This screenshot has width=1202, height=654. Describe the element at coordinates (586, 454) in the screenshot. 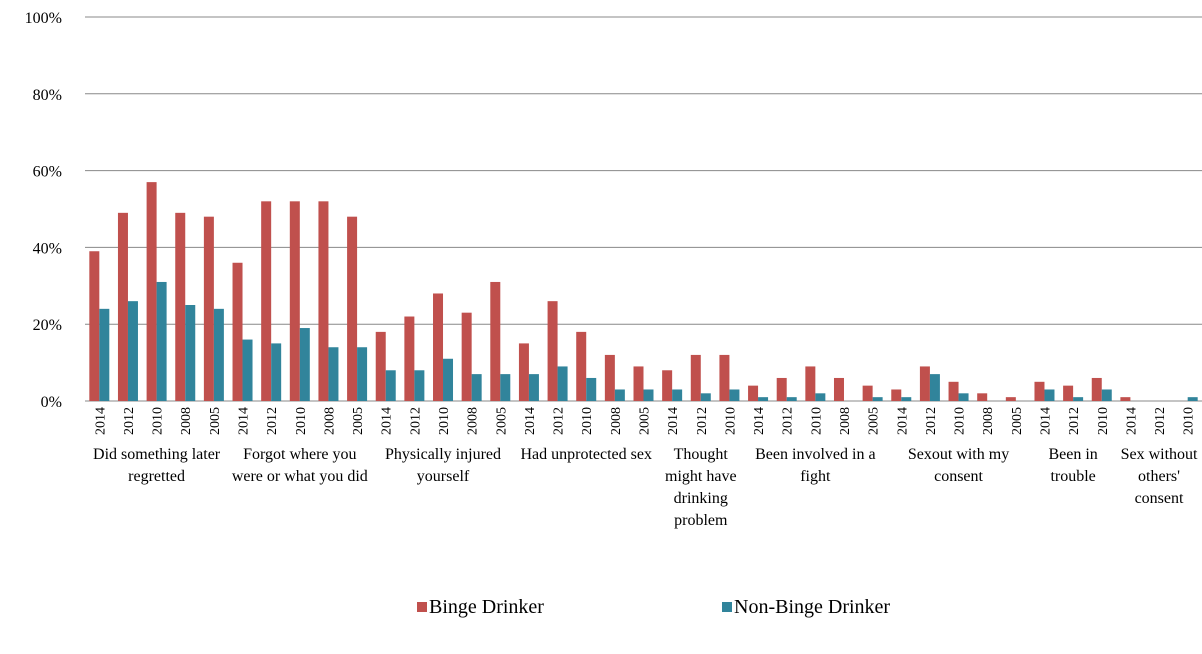

I see `group-label: Had unprotected sex` at that location.